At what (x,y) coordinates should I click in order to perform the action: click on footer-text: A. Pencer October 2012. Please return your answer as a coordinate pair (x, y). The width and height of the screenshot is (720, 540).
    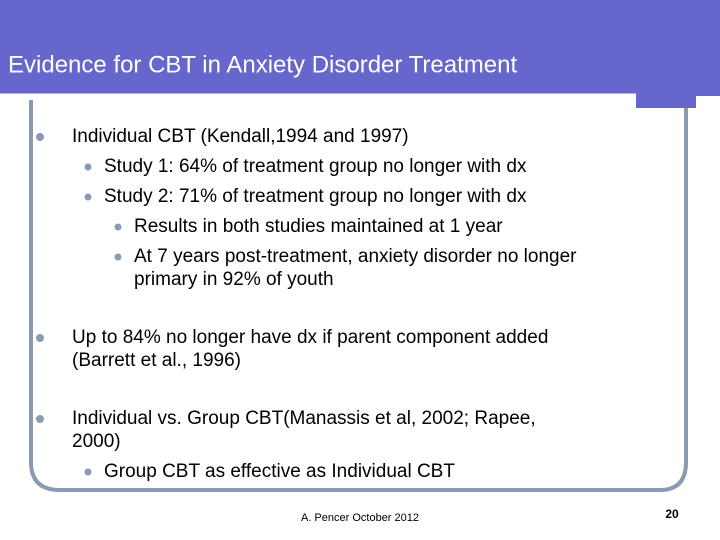
    Looking at the image, I should click on (360, 518).